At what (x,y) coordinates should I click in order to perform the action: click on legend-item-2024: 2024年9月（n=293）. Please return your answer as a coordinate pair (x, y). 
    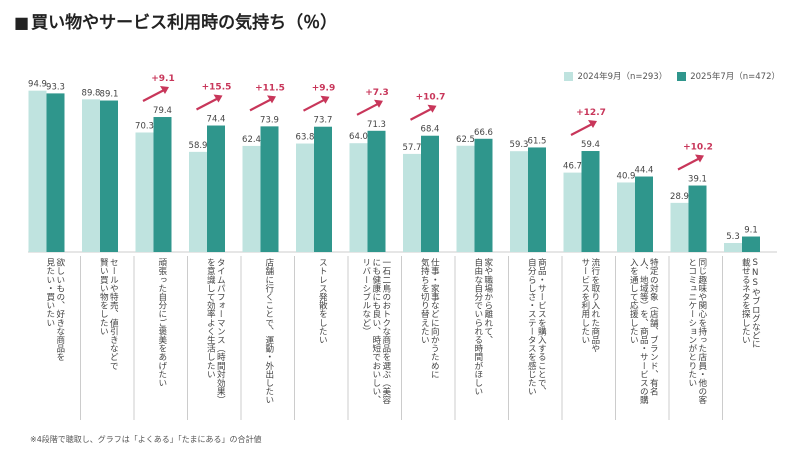
    Looking at the image, I should click on (615, 76).